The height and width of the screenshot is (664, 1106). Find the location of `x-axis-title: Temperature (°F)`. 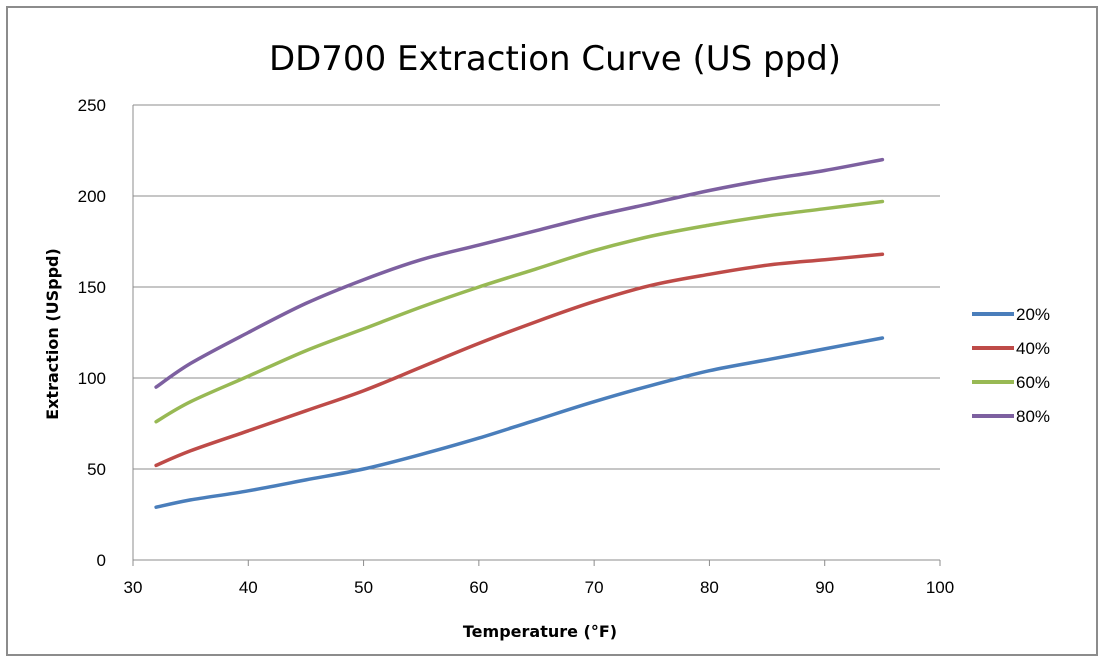

x-axis-title: Temperature (°F) is located at coordinates (540, 631).